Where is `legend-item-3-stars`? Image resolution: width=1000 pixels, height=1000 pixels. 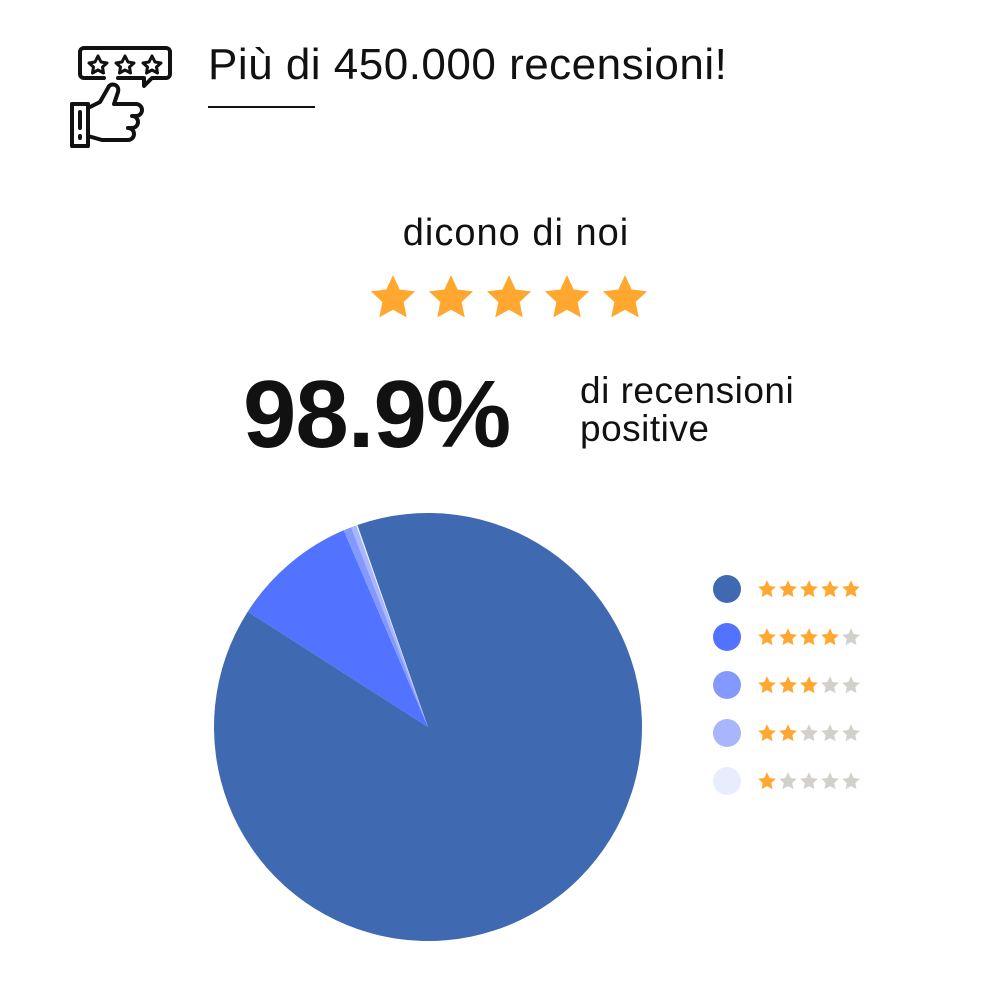 legend-item-3-stars is located at coordinates (787, 685).